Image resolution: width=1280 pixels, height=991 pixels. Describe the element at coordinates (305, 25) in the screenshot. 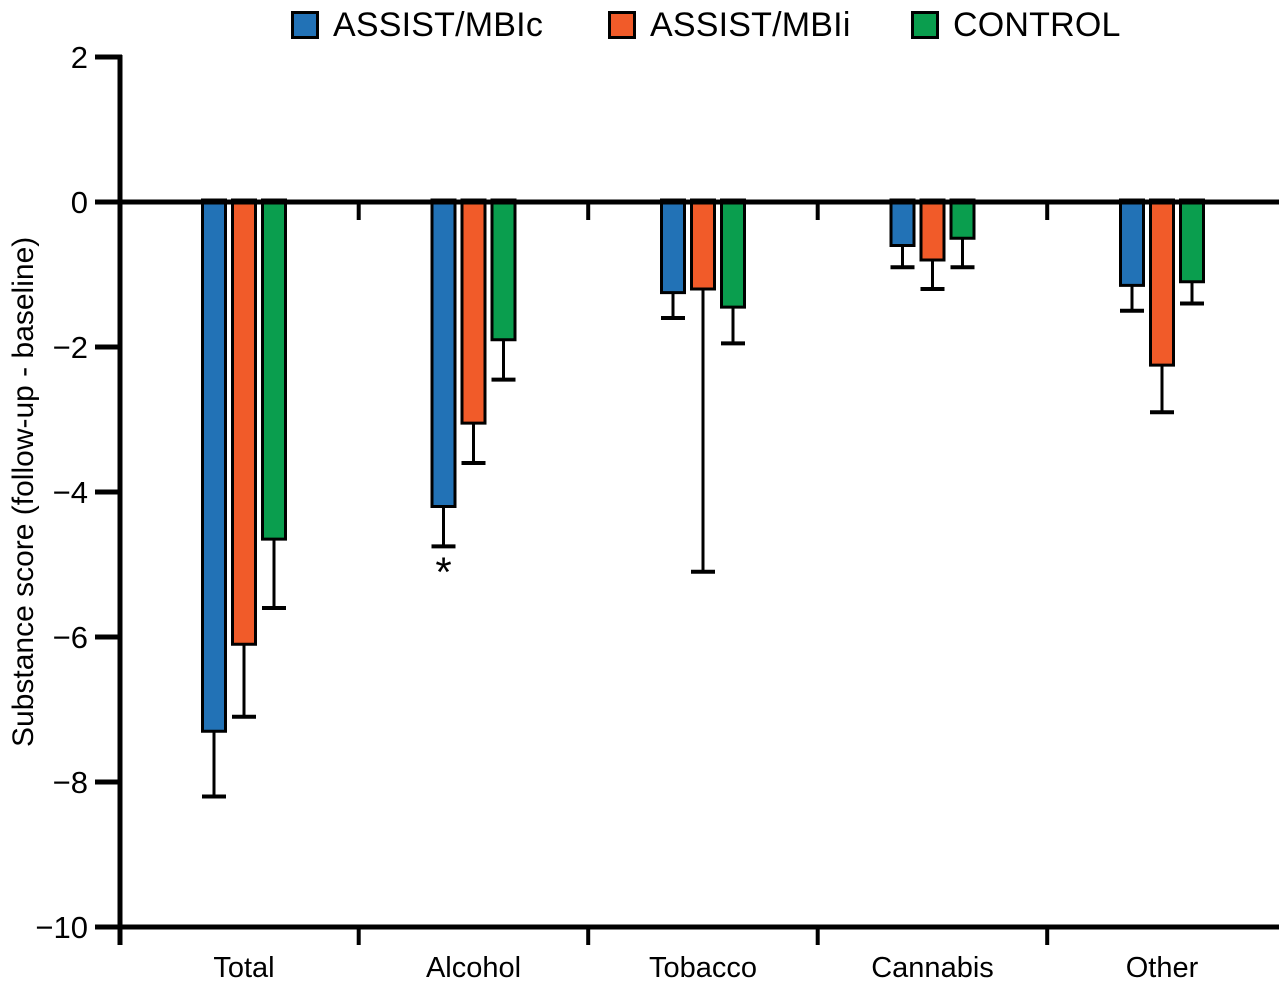

I see `legend-swatch-assist-mbic` at that location.